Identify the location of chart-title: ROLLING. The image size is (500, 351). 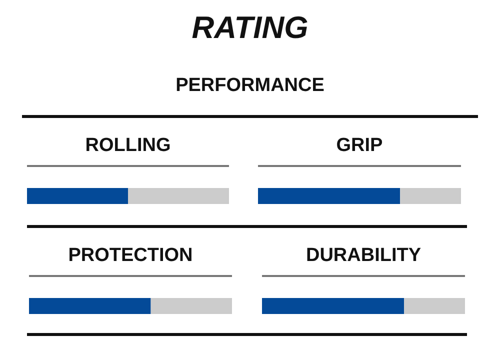
(128, 145).